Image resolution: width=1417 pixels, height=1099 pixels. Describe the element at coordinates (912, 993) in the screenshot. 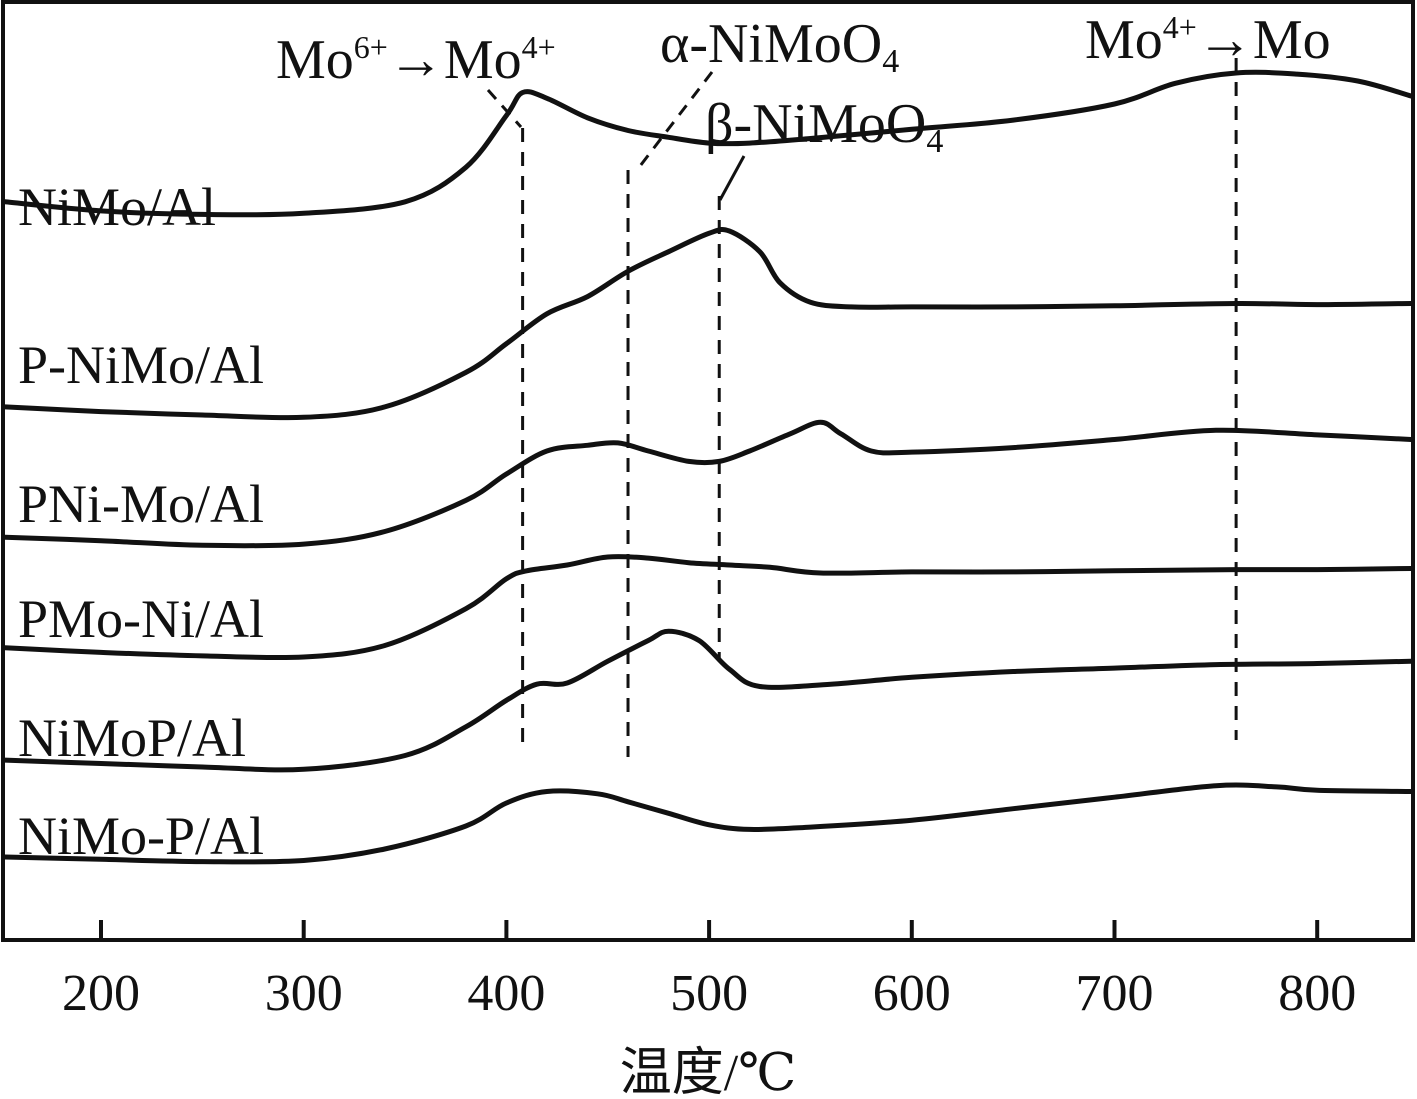

I see `x-tick-label-600: 600` at that location.